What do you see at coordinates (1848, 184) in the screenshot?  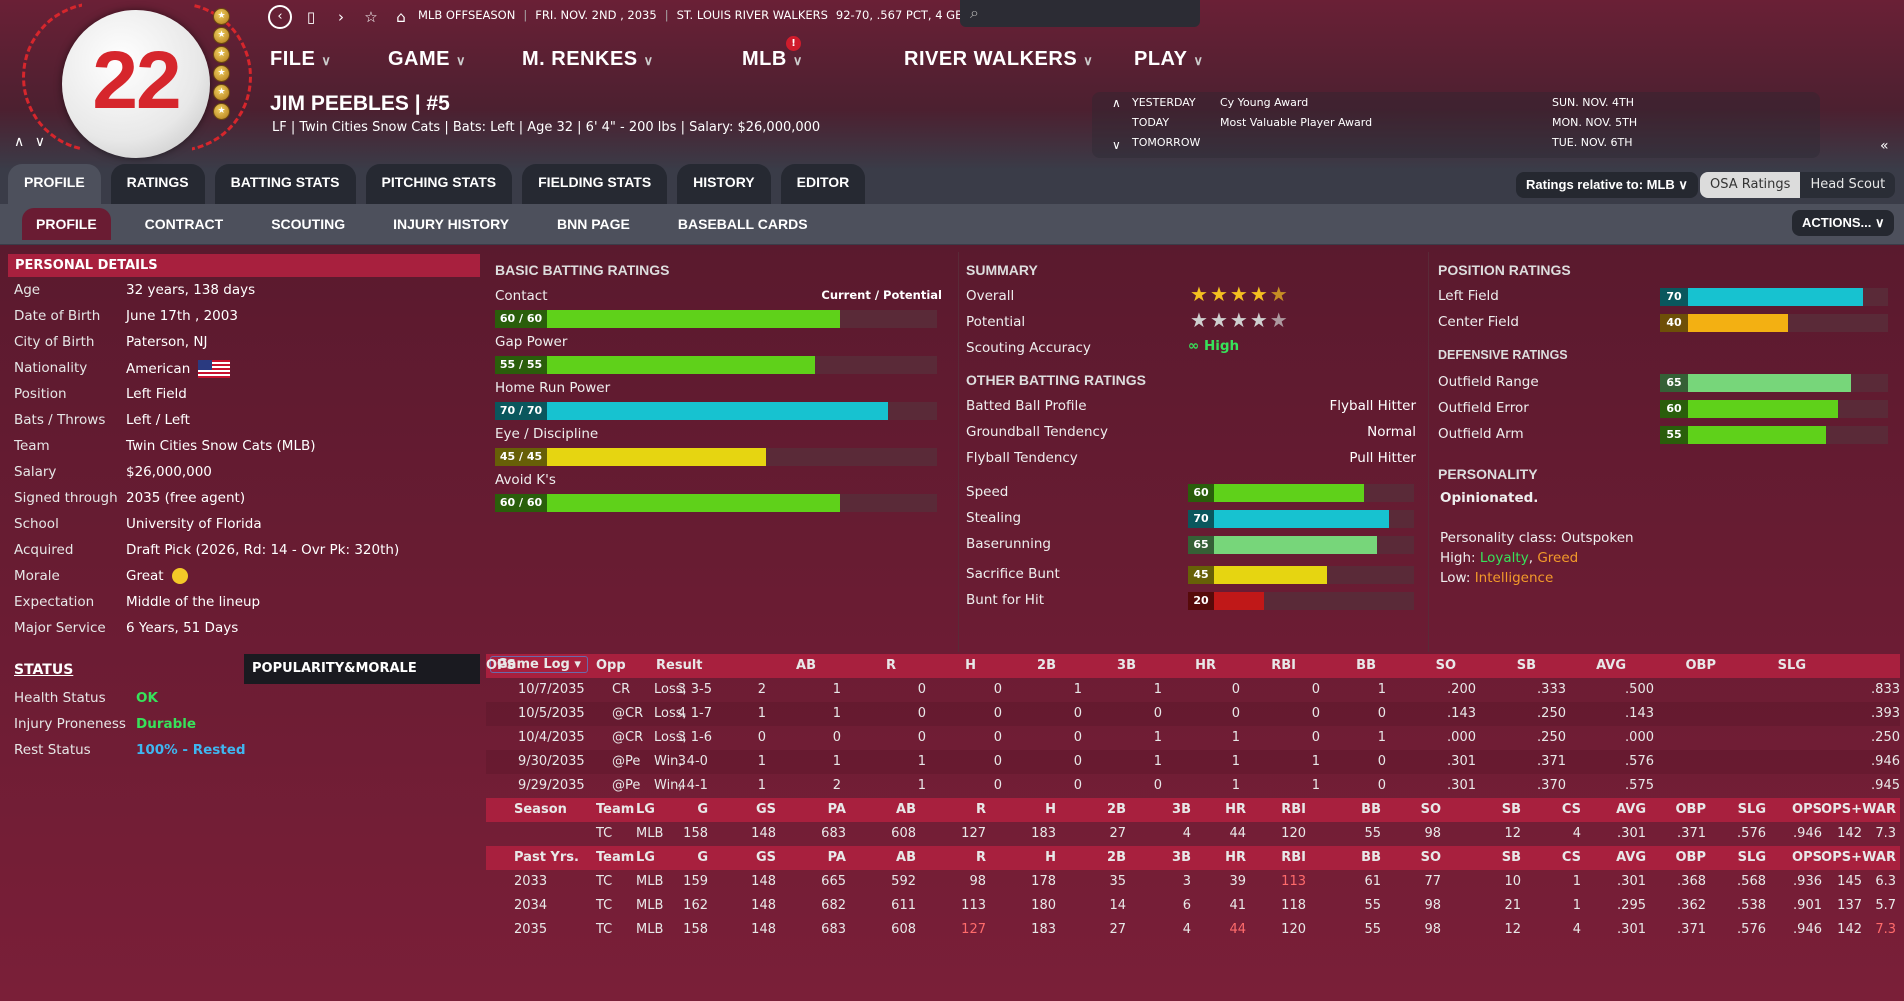 I see `head-scout-button: Head Scout` at bounding box center [1848, 184].